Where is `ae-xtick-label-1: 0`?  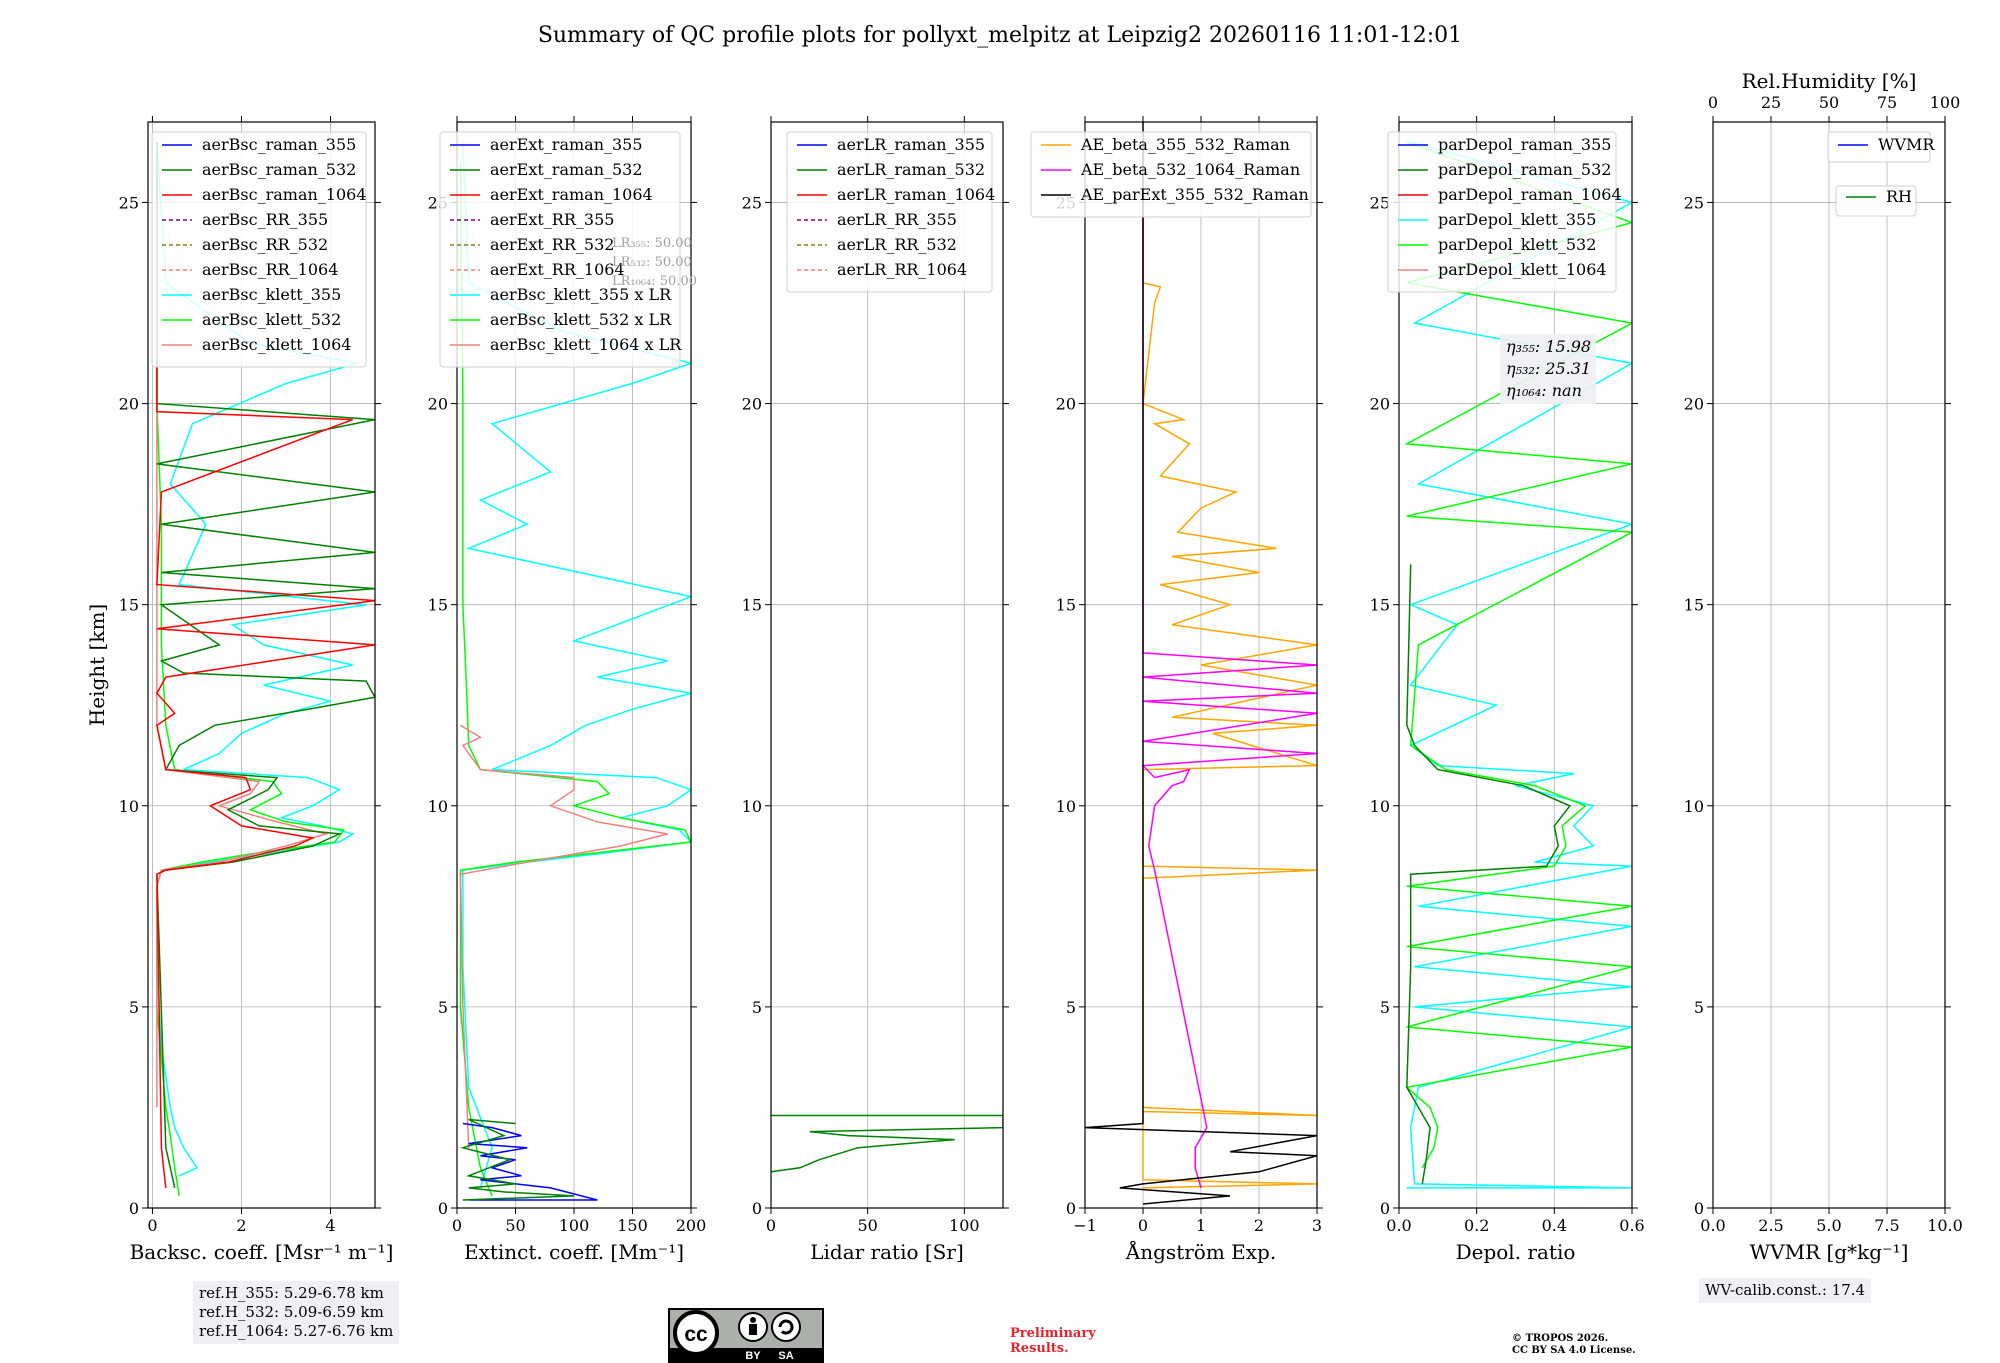 ae-xtick-label-1: 0 is located at coordinates (1143, 1225).